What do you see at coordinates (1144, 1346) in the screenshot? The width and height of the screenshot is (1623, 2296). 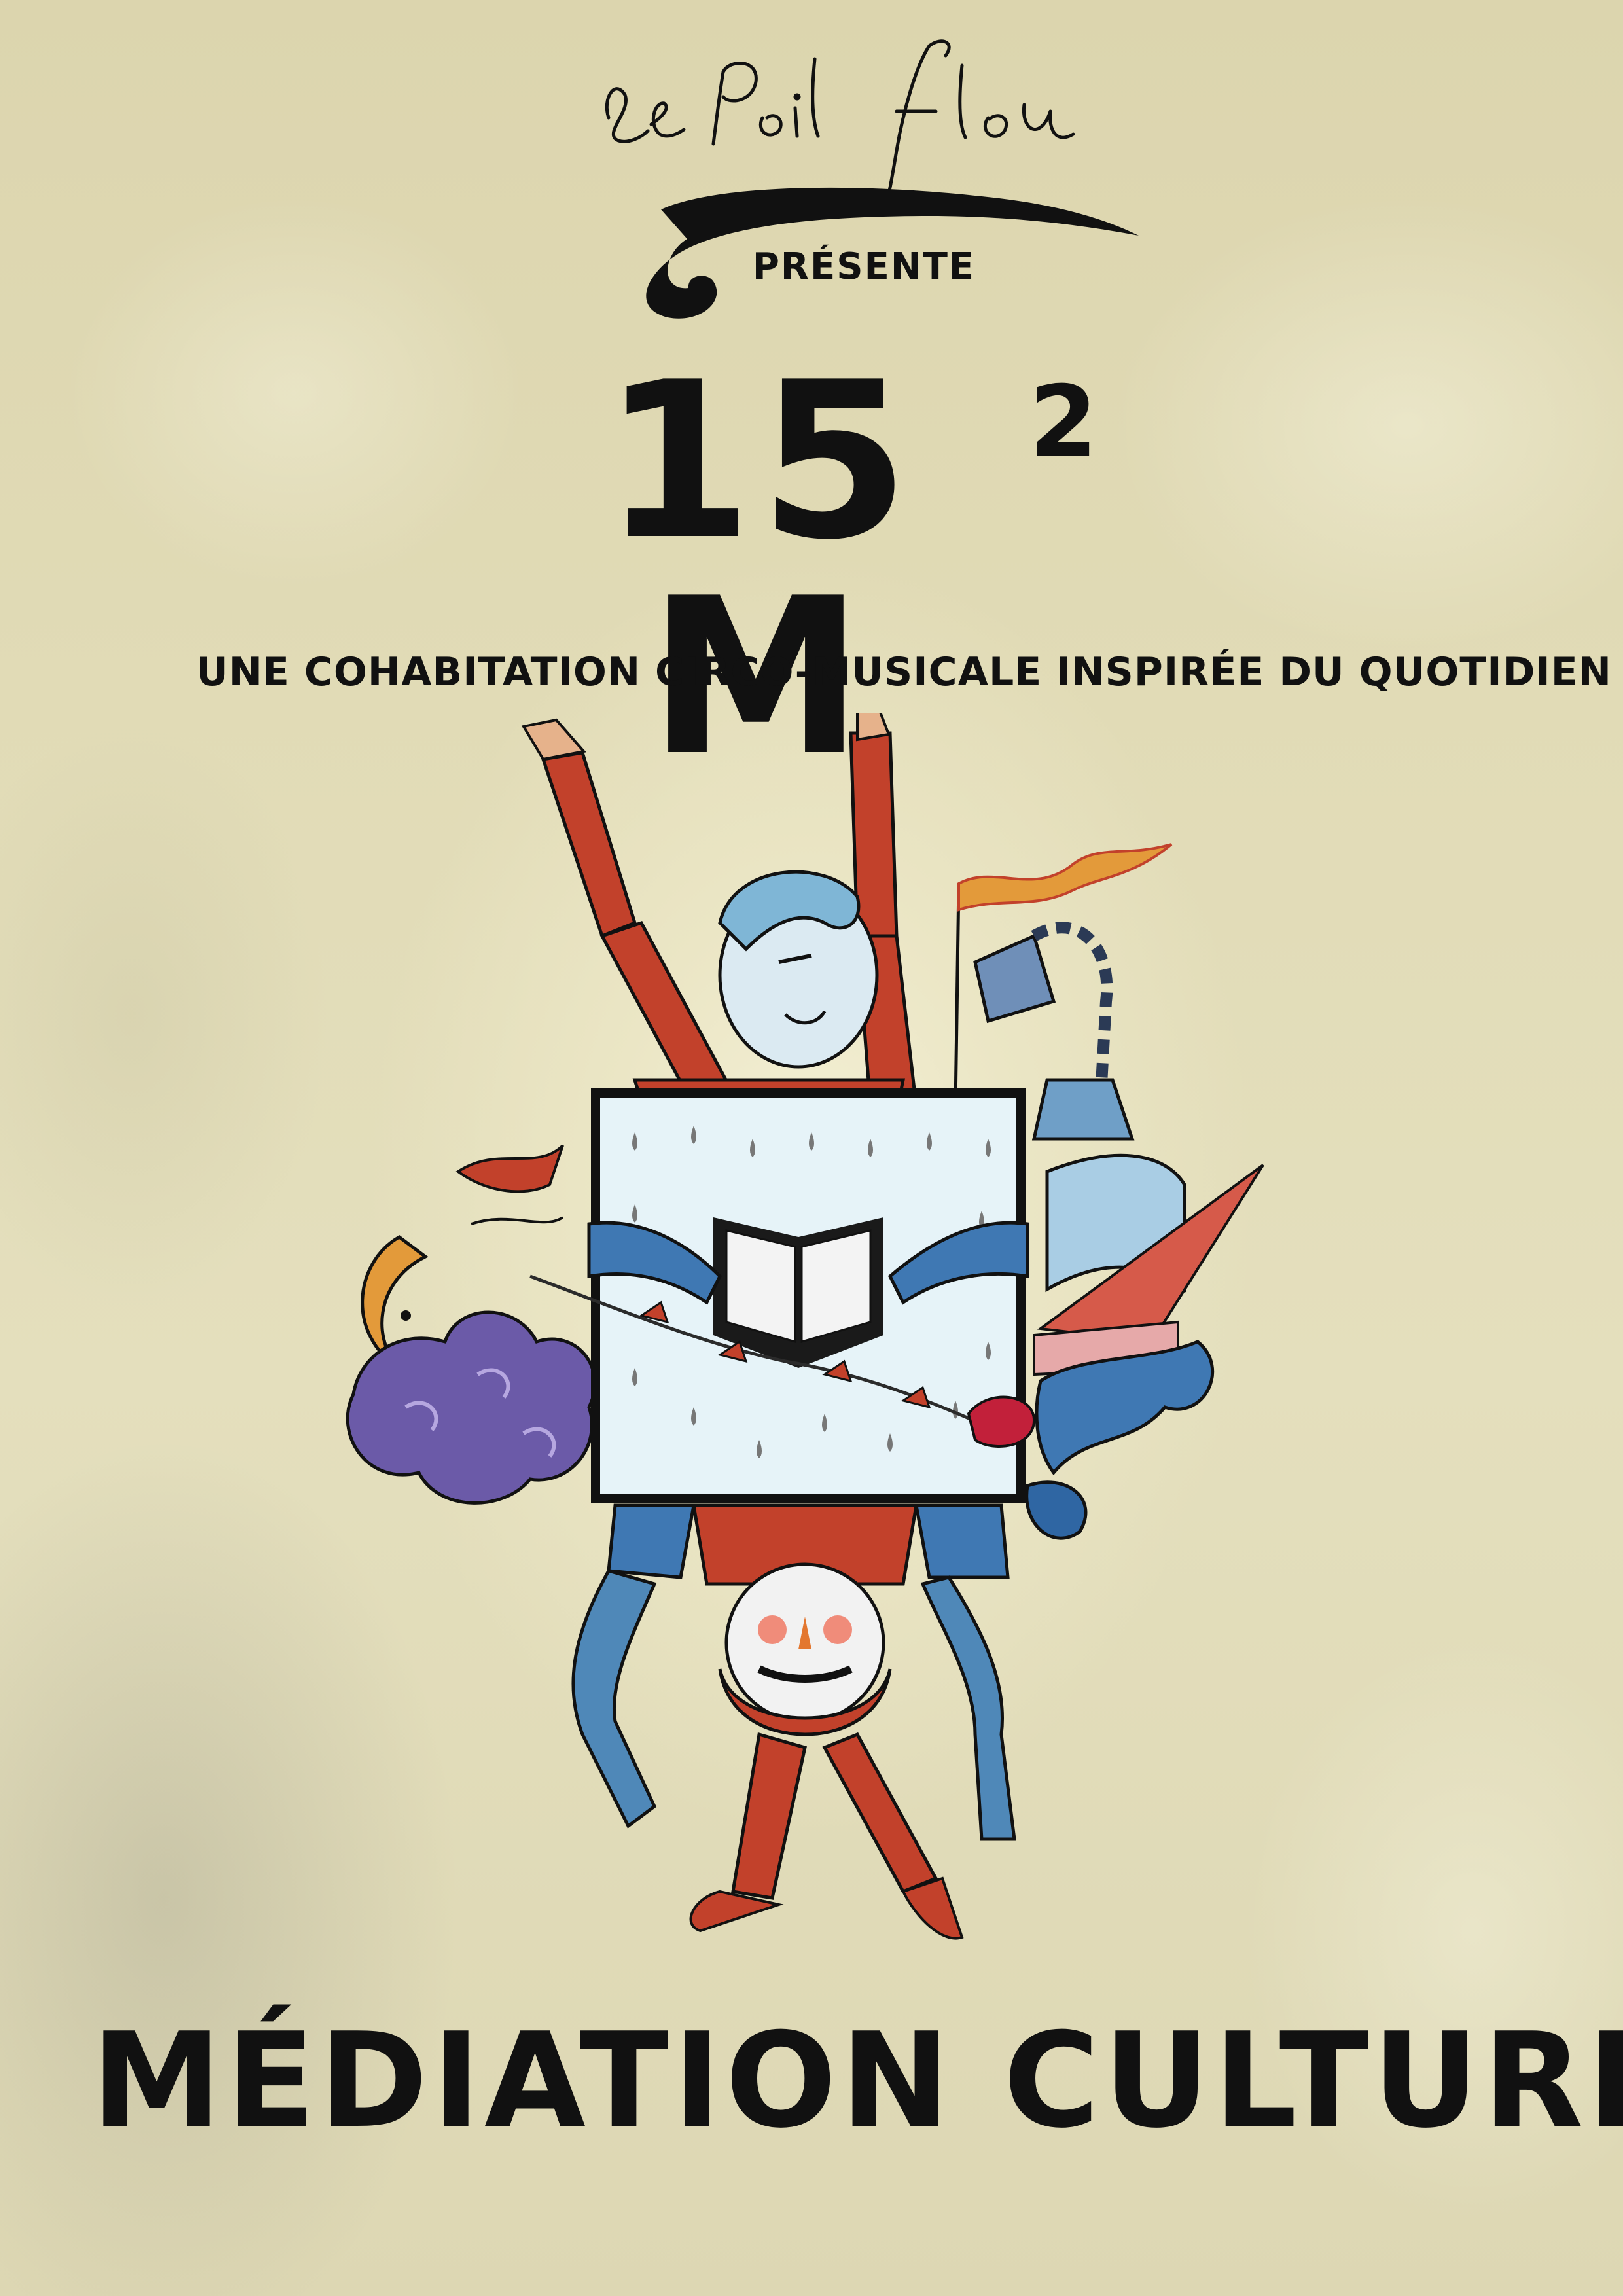 I see `boat` at bounding box center [1144, 1346].